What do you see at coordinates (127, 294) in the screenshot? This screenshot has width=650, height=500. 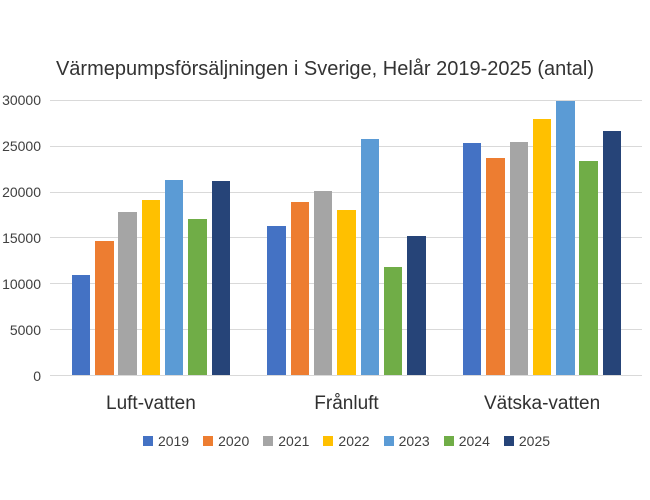 I see `bar-2021-luft-vatten` at bounding box center [127, 294].